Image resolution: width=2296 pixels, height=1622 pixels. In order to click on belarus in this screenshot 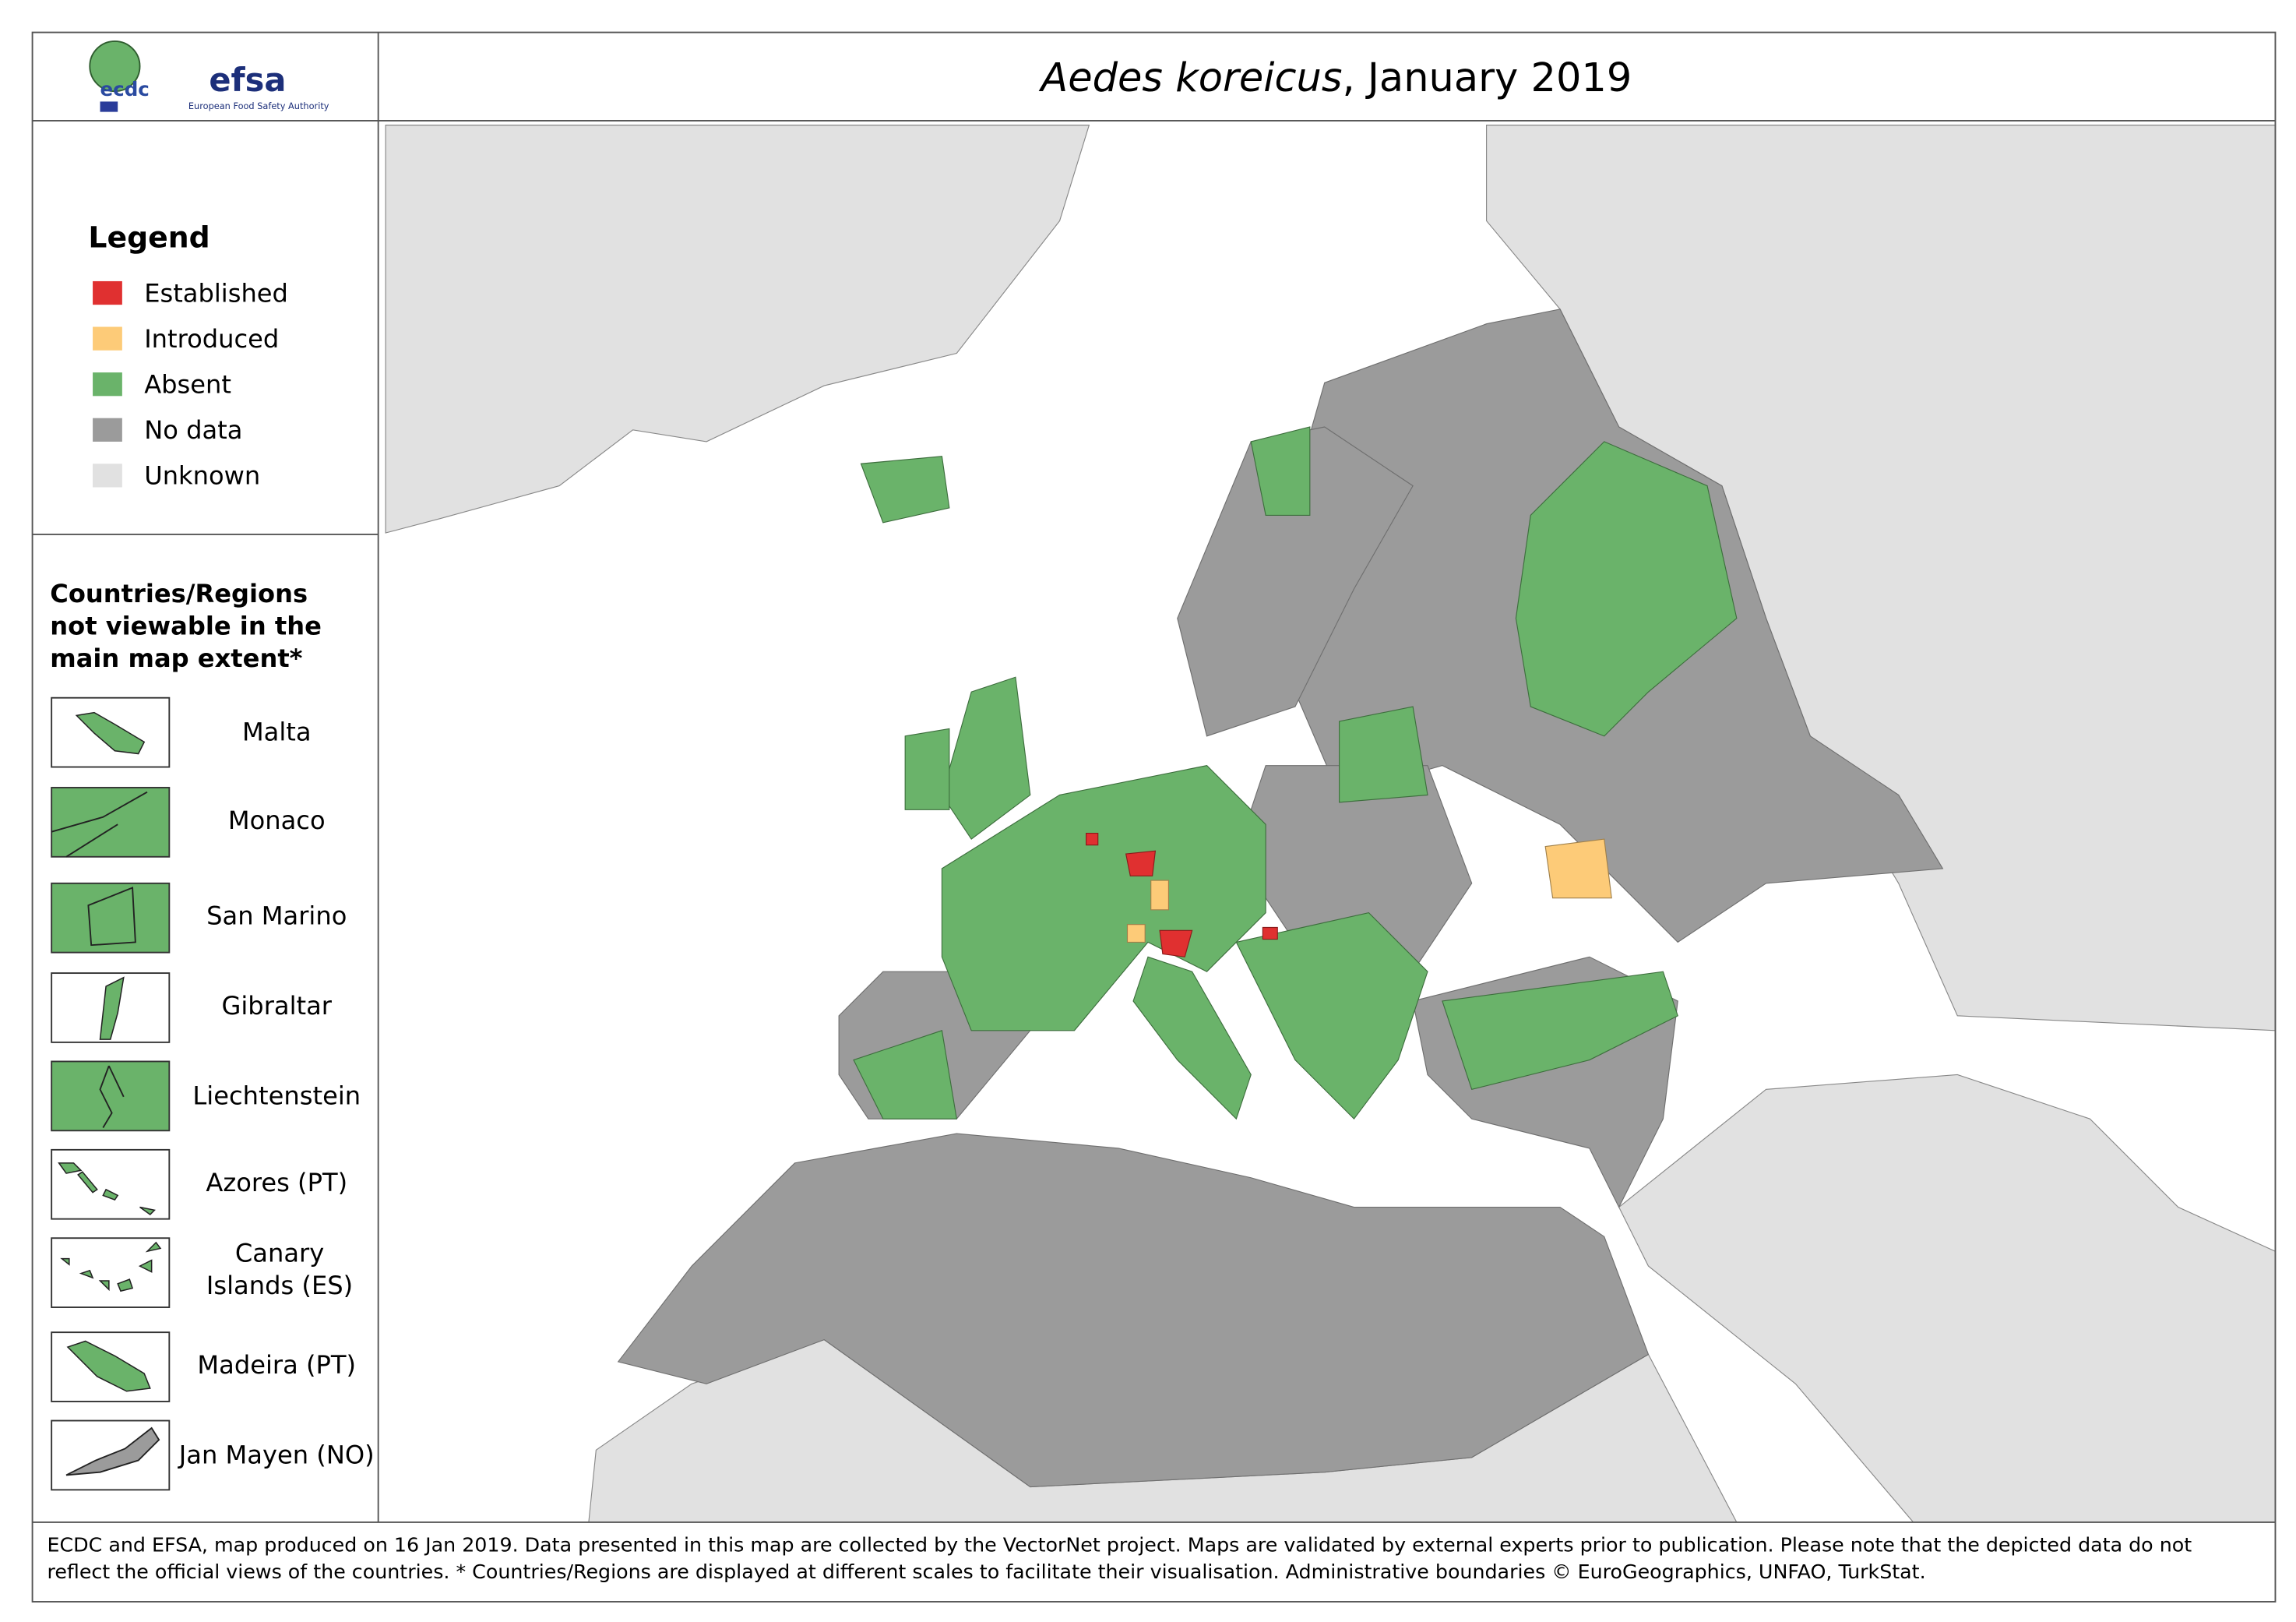, I will do `click(1383, 754)`.